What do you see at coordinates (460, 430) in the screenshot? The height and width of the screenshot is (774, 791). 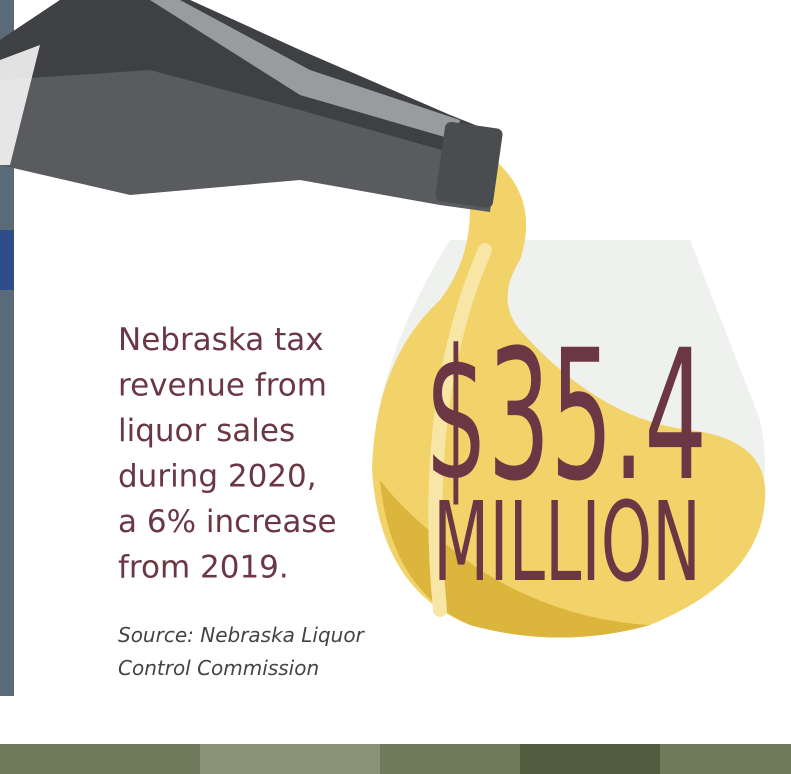 I see `glass-highlight` at bounding box center [460, 430].